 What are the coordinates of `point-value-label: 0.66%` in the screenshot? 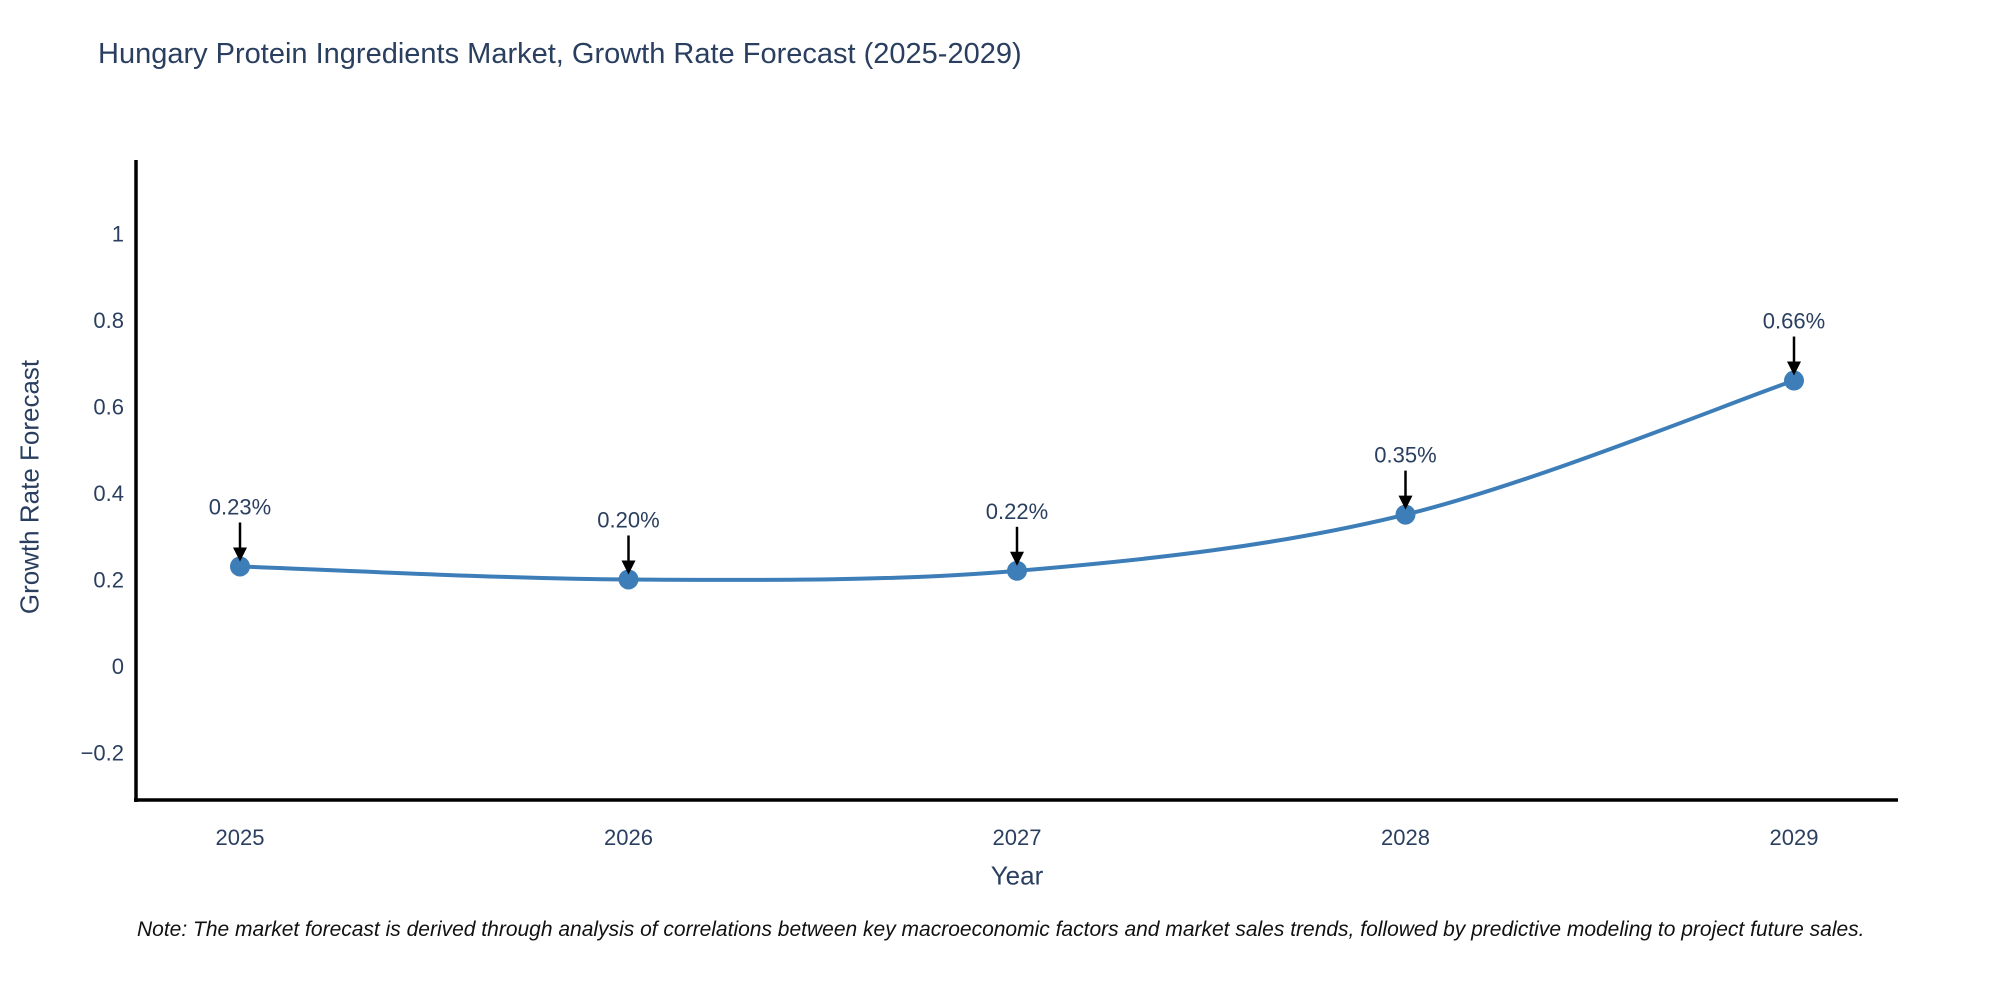 It's located at (1794, 321).